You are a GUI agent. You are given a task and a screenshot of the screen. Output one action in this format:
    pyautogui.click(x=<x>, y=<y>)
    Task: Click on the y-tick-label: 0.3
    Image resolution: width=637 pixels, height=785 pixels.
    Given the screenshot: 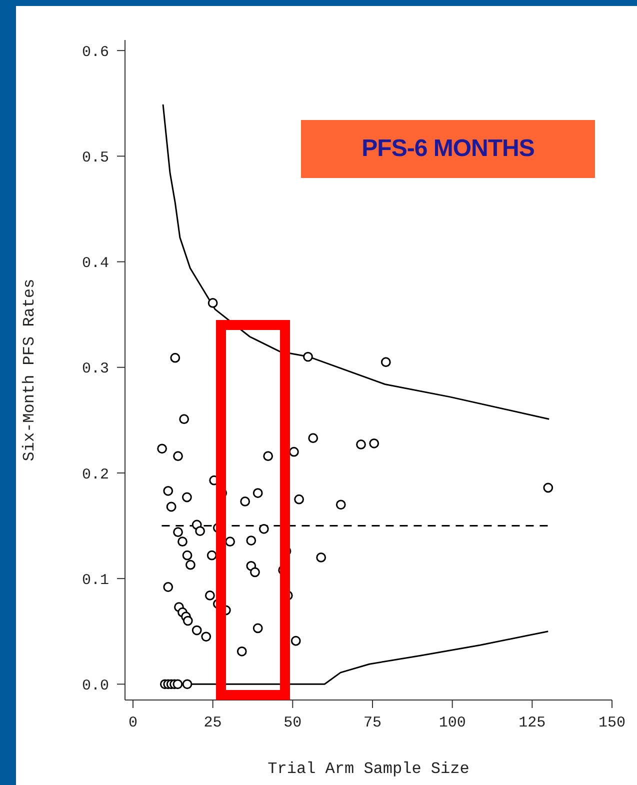 What is the action you would take?
    pyautogui.click(x=95, y=369)
    